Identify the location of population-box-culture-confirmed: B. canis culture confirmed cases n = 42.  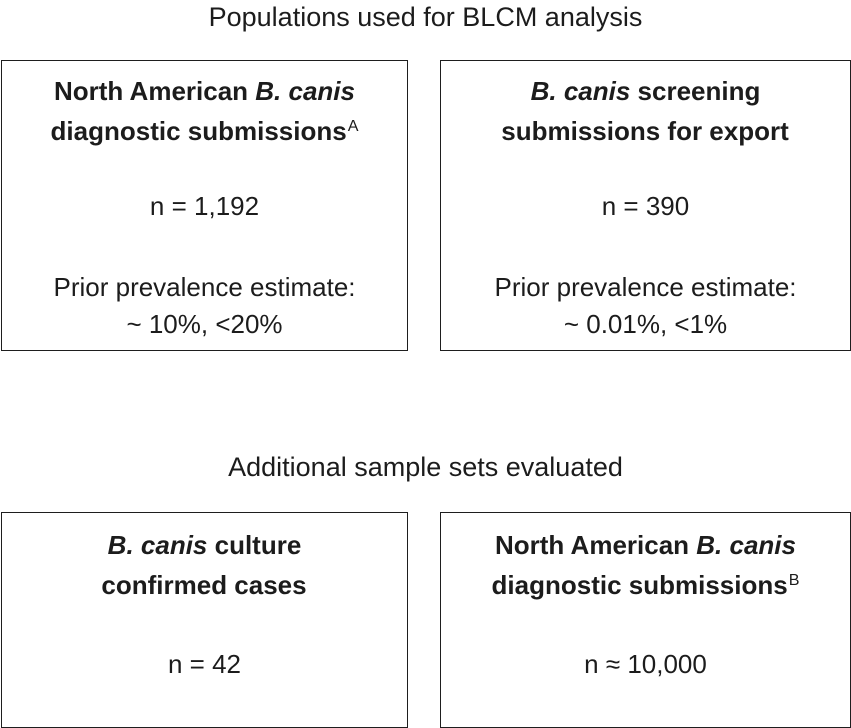
(204, 620).